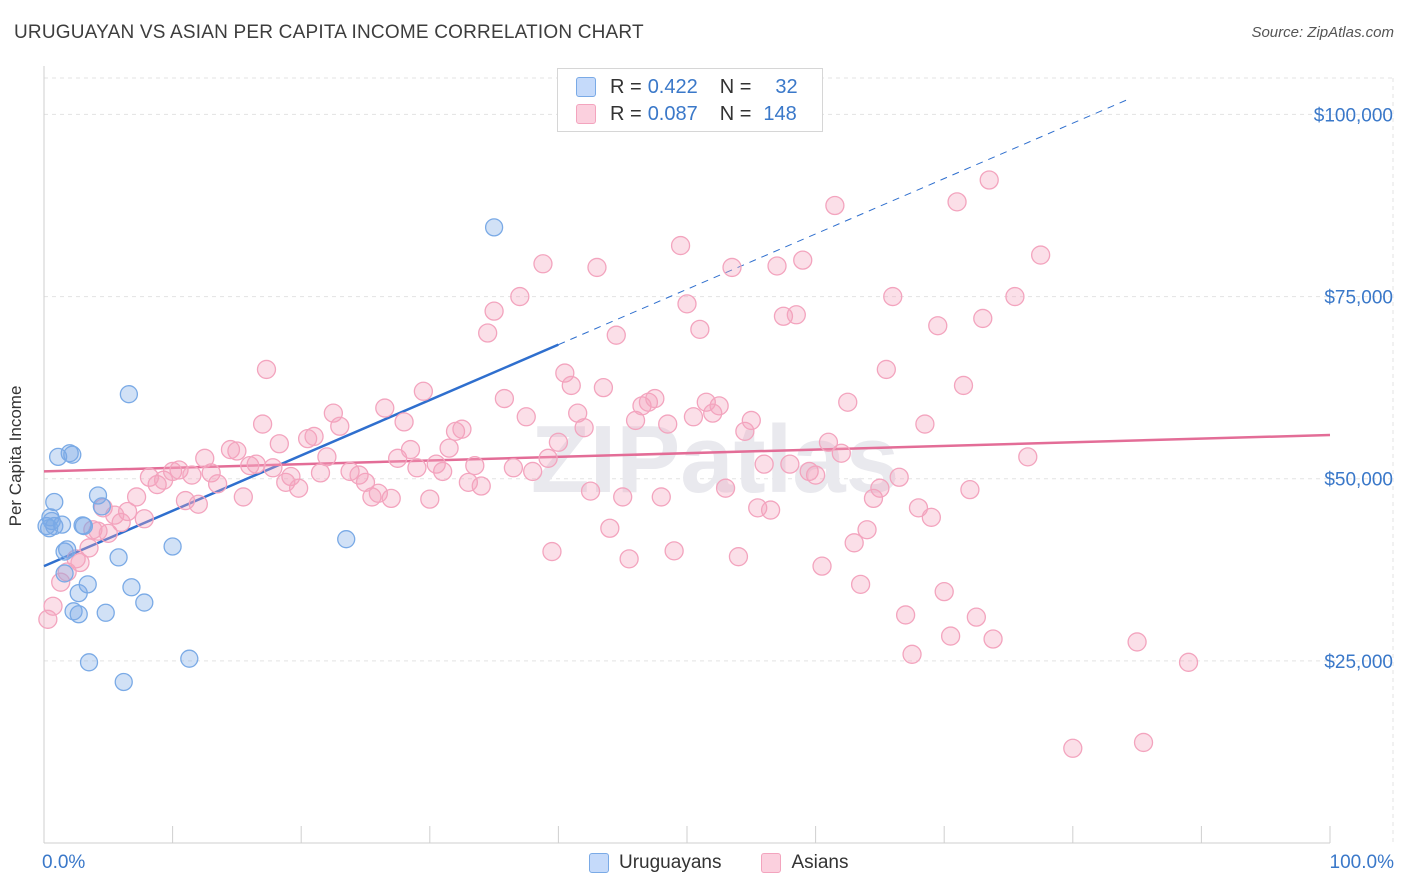 The width and height of the screenshot is (1406, 892). Describe the element at coordinates (626, 113) in the screenshot. I see `legend-r-label: R =` at that location.